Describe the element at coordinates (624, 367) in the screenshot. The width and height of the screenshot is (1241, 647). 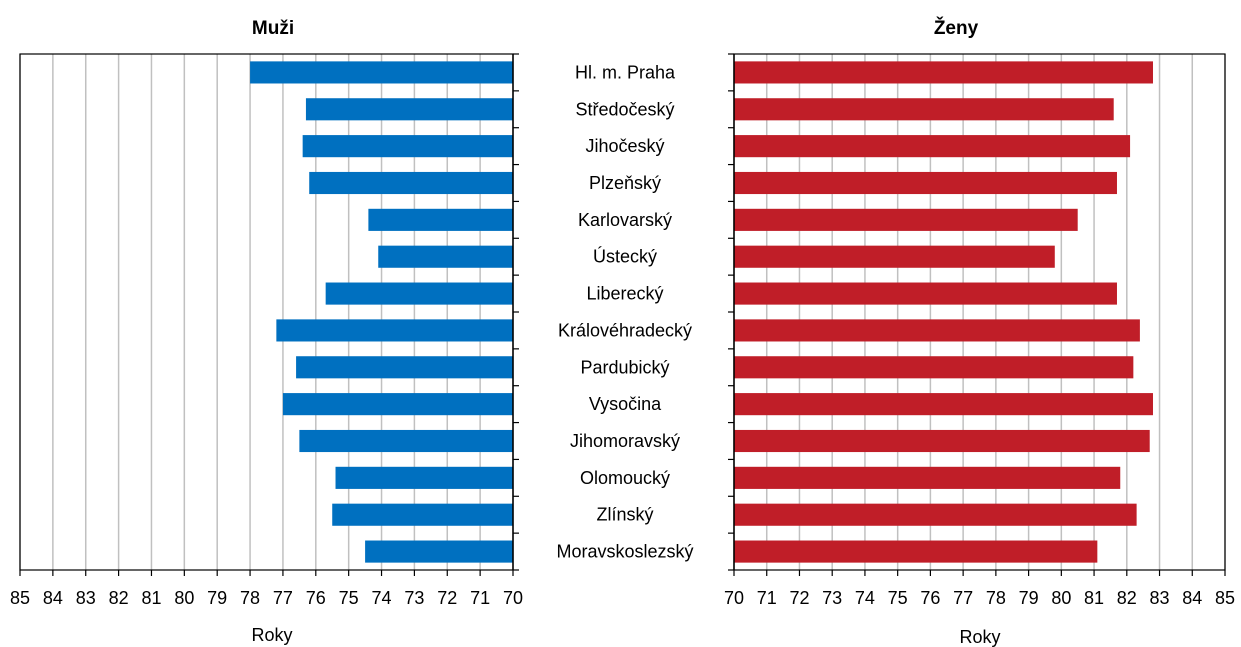
I see `region-label: Pardubický` at that location.